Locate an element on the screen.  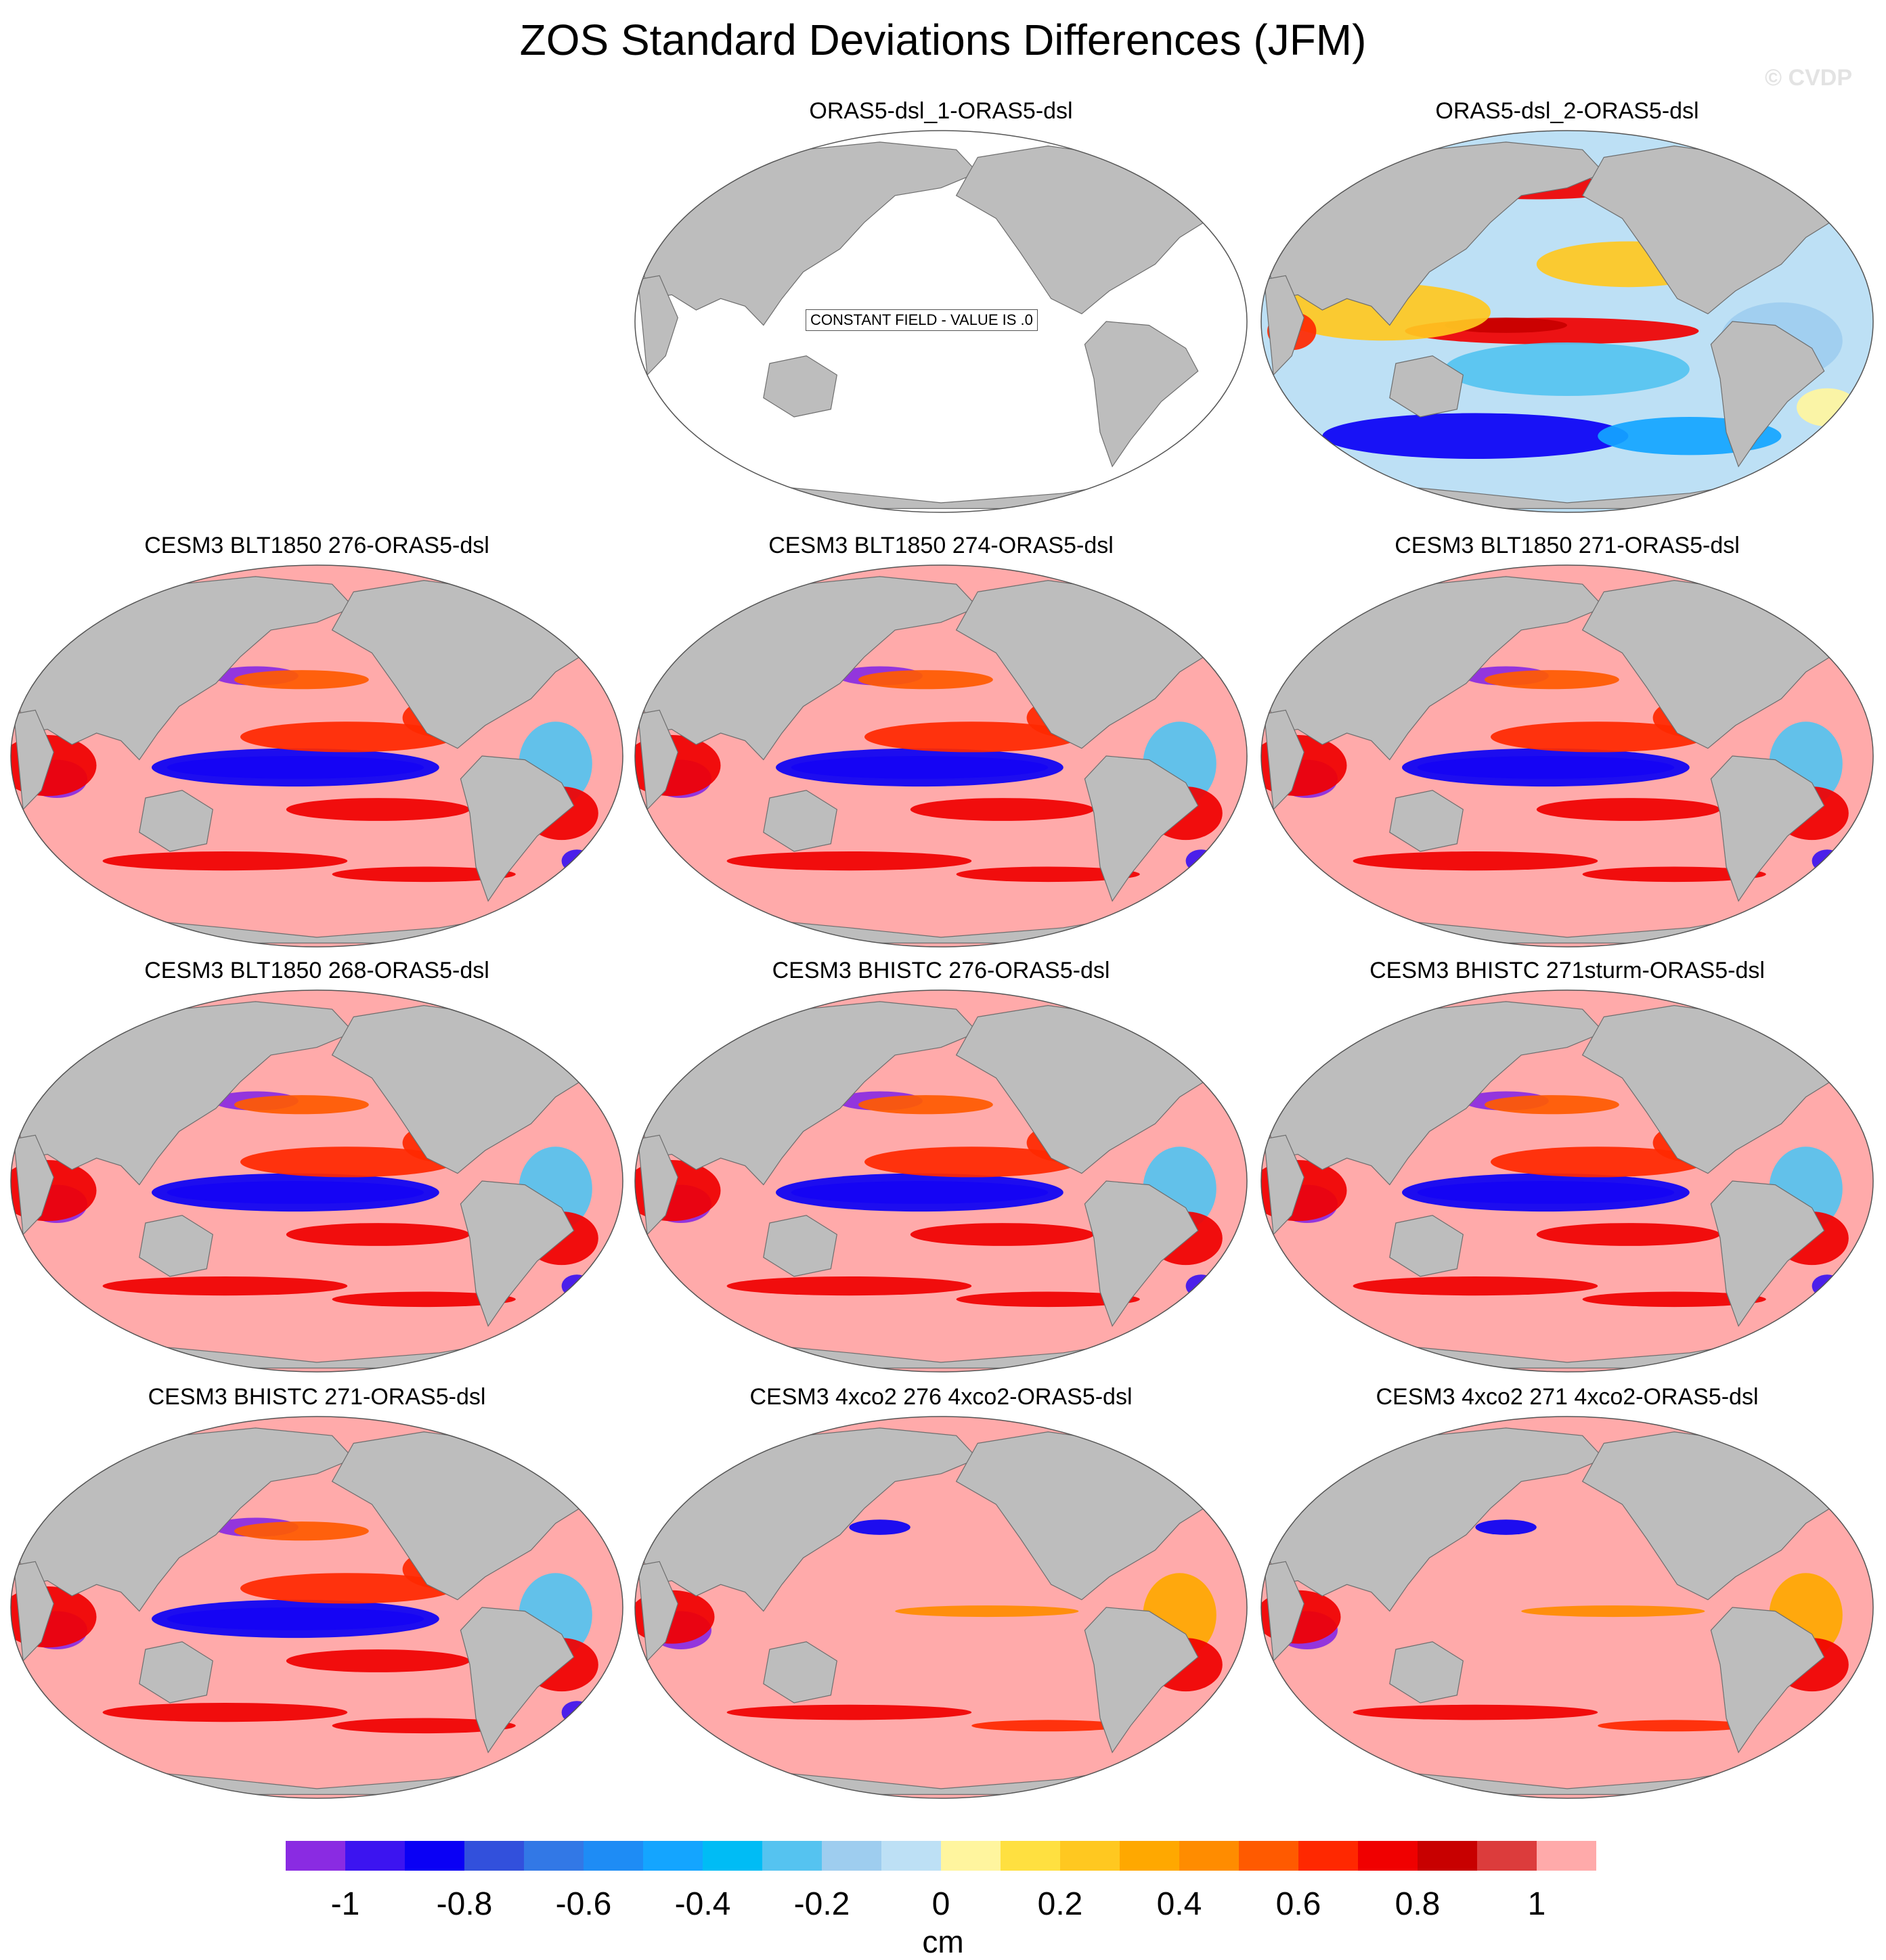
panel-title: CESM3 BHISTC 271-ORAS5-dsl is located at coordinates (317, 1397).